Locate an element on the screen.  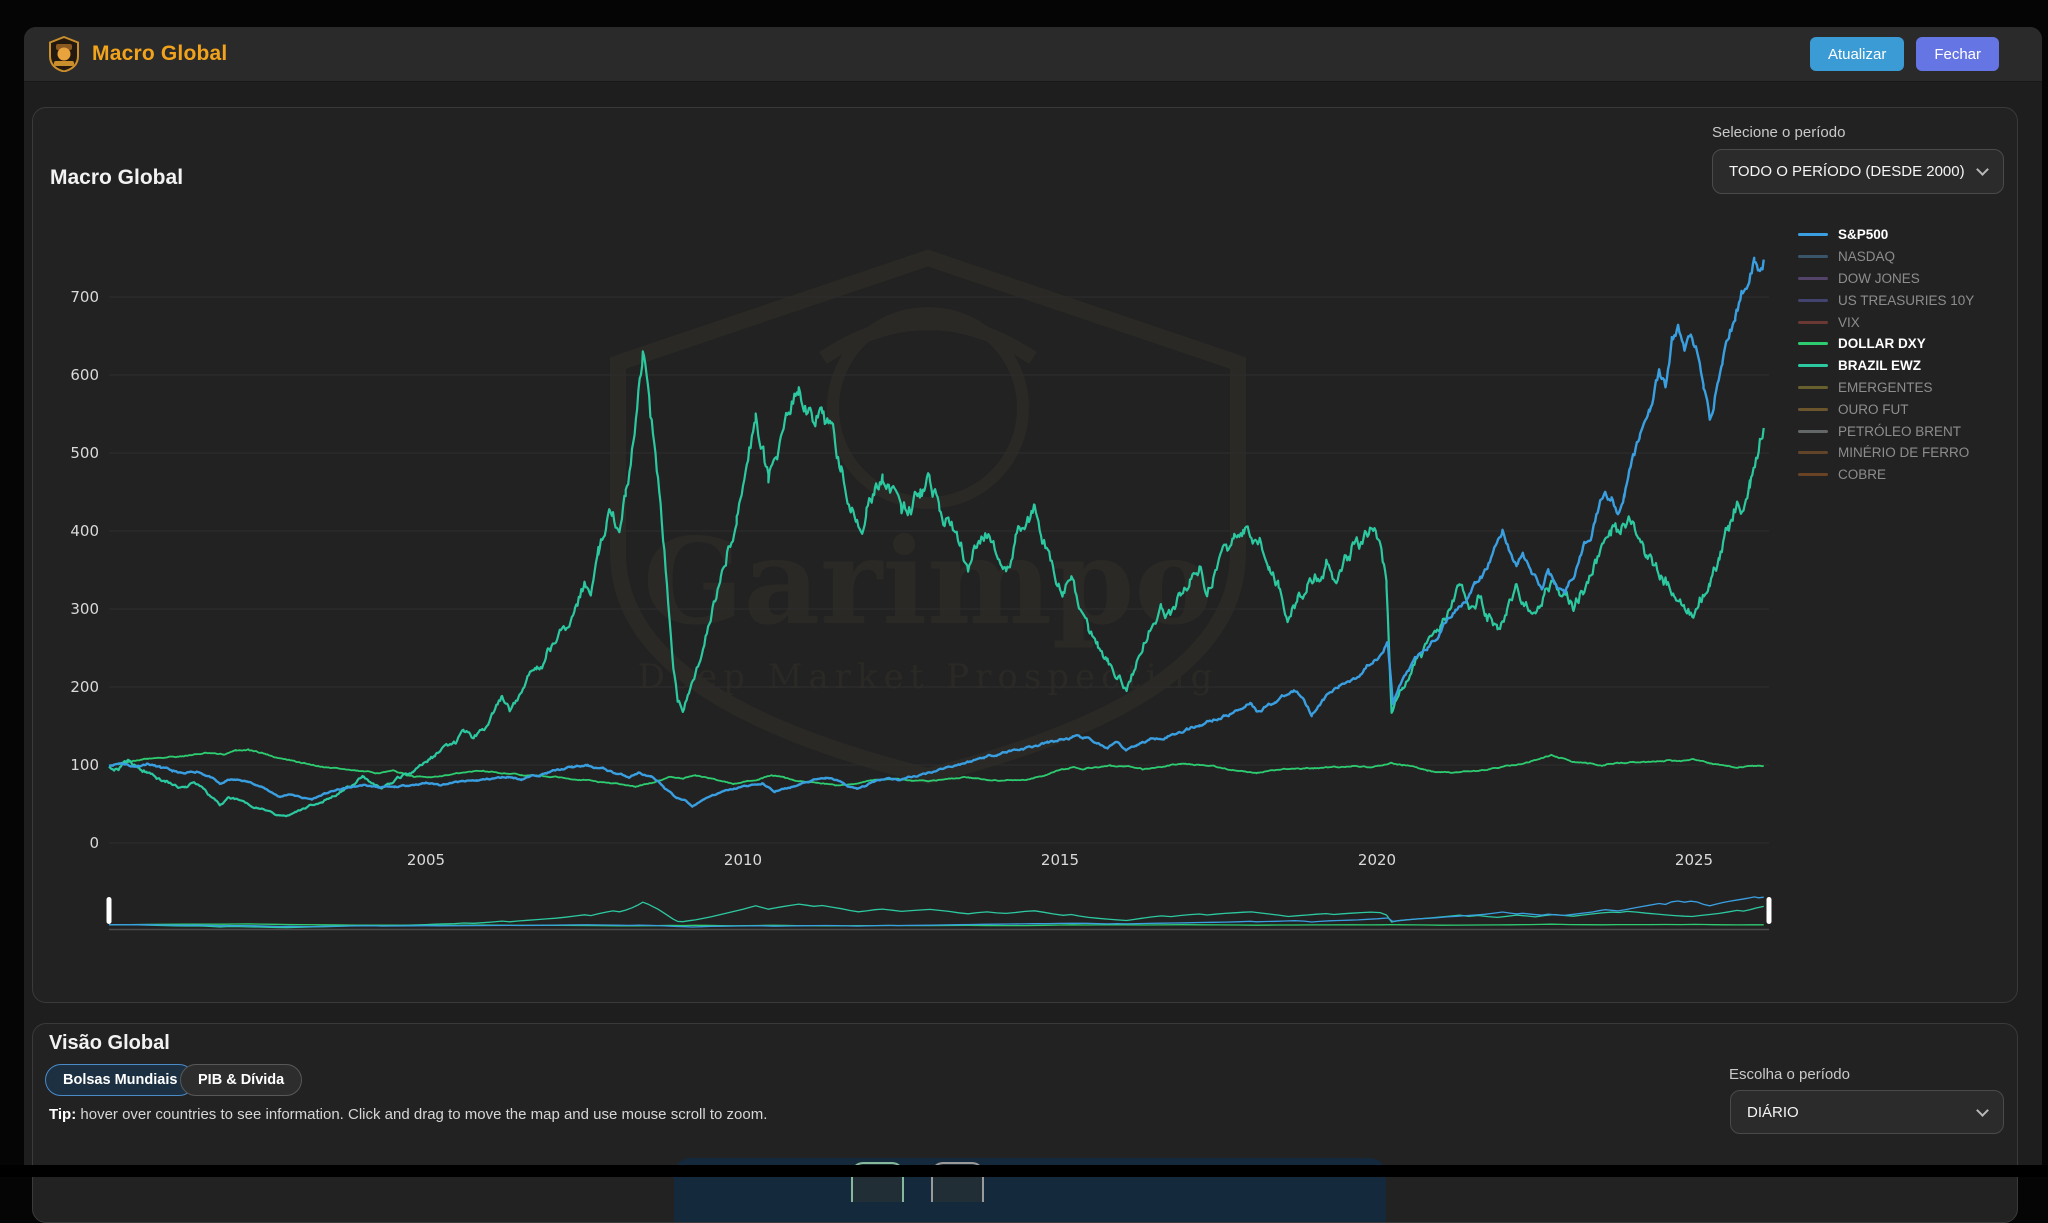
svg-text: 2025 is located at coordinates (1694, 860).